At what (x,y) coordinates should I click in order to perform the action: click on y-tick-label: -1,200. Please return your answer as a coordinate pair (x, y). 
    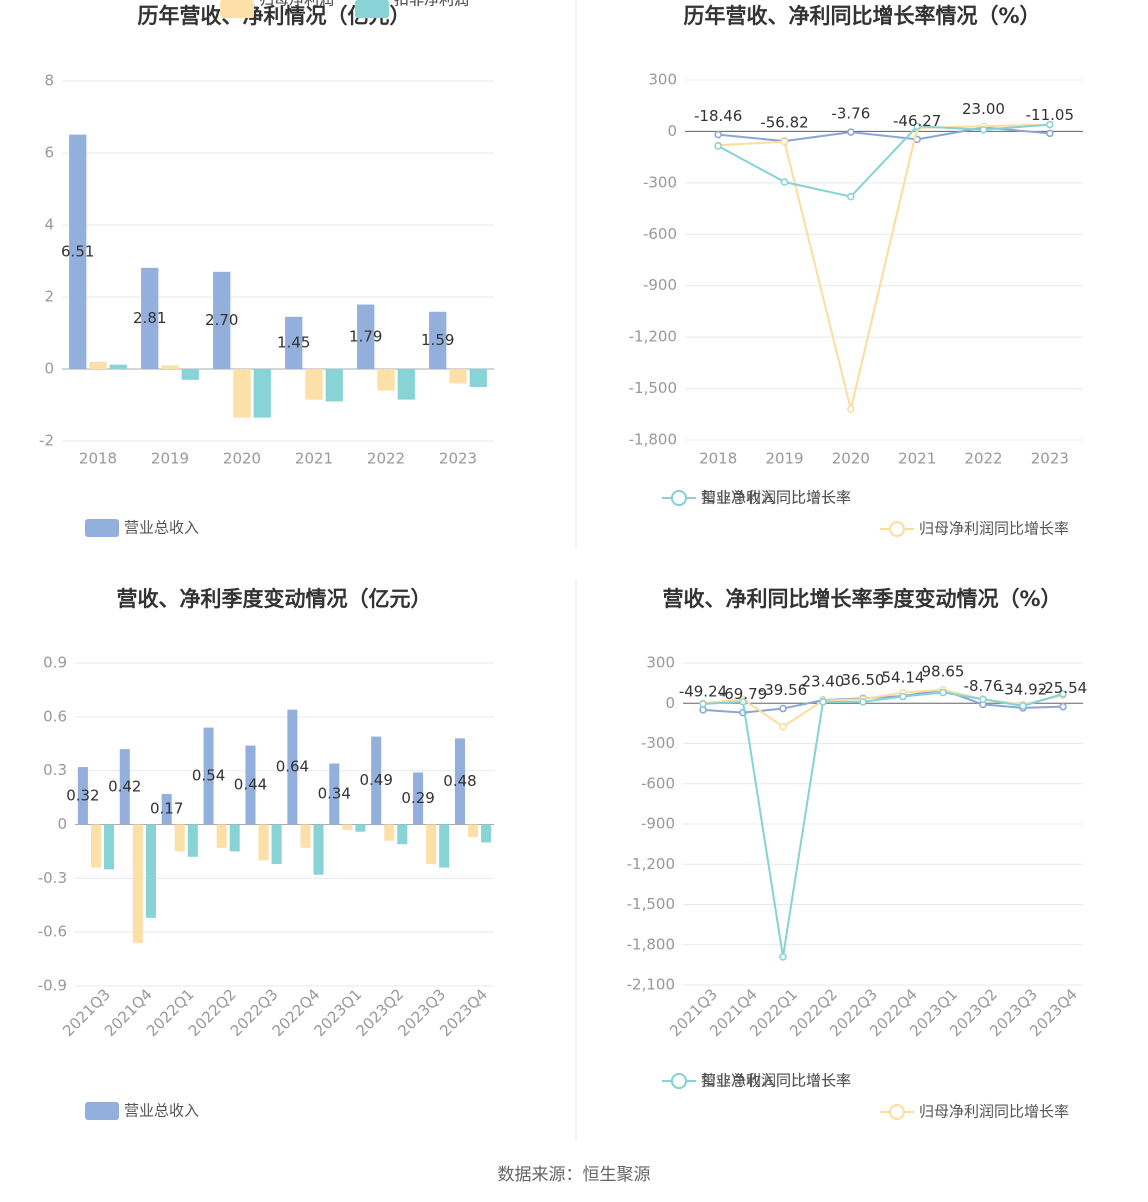
    Looking at the image, I should click on (653, 337).